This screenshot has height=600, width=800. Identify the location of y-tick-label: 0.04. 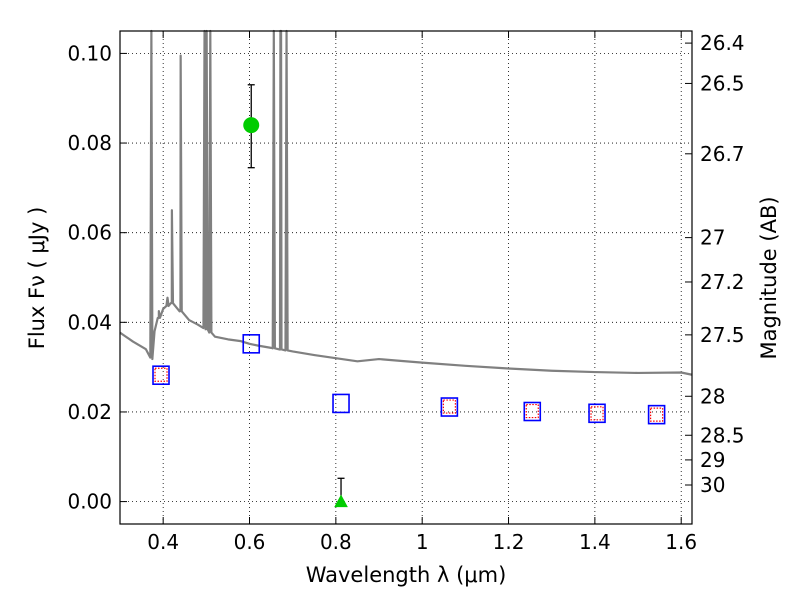
(89, 322).